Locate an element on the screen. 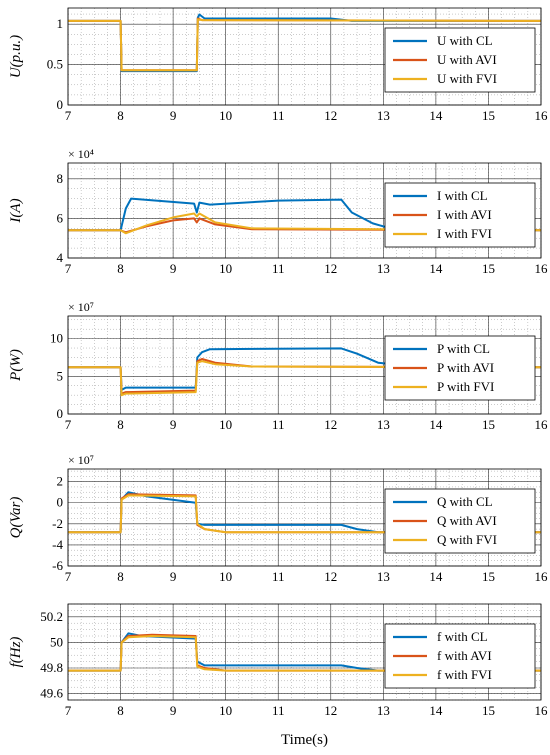 This screenshot has height=755, width=550. legend: f with CL f with AVI f with FVI is located at coordinates (460, 656).